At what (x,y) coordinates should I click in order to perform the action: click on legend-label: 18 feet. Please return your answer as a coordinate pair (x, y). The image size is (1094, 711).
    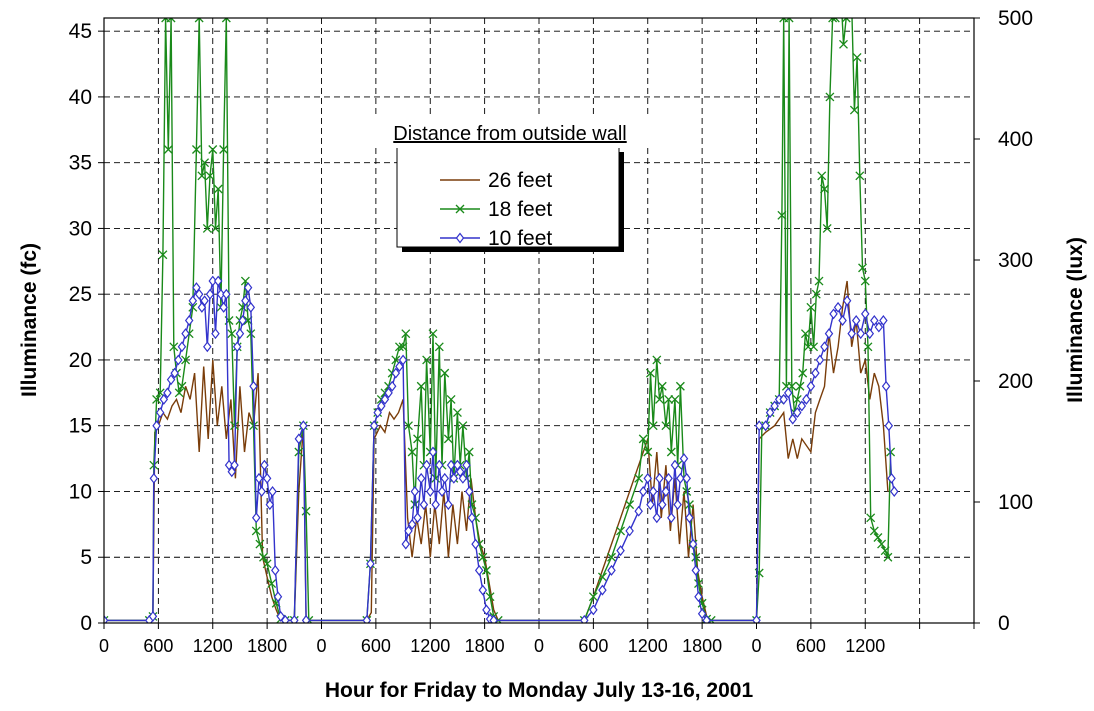
    Looking at the image, I should click on (520, 209).